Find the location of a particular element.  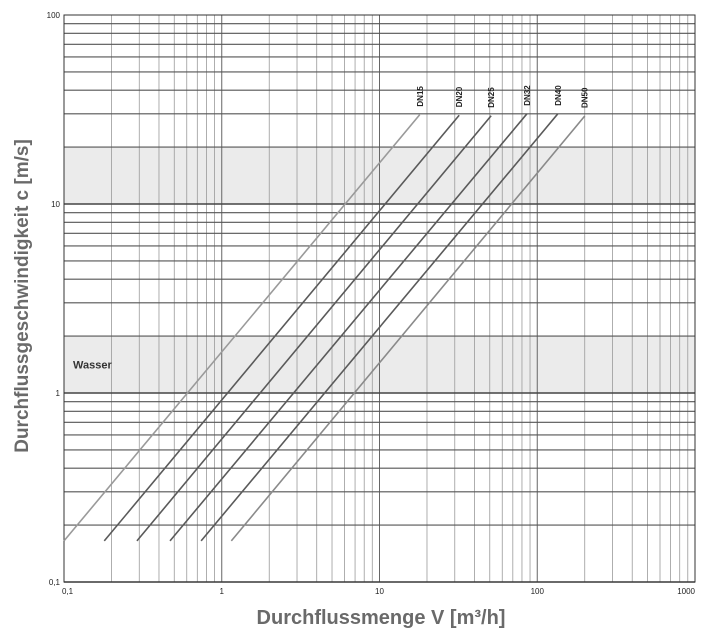

y-tick-label: 10 is located at coordinates (55, 204).